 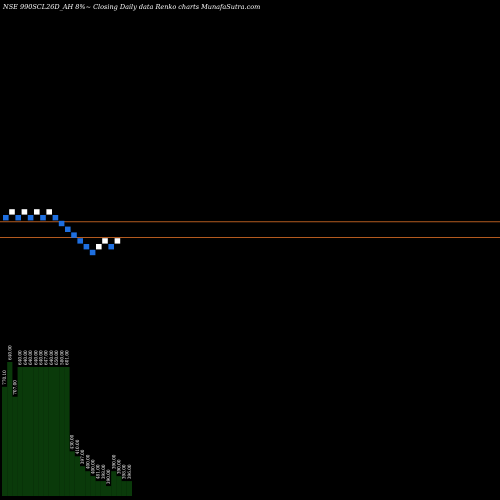 I want to click on volume-label: 481.00, so click(x=98, y=471).